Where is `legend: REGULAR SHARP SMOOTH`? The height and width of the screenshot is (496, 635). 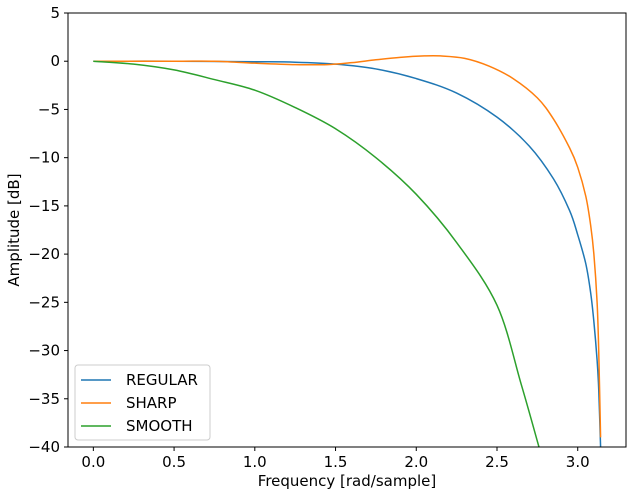
legend: REGULAR SHARP SMOOTH is located at coordinates (142, 402).